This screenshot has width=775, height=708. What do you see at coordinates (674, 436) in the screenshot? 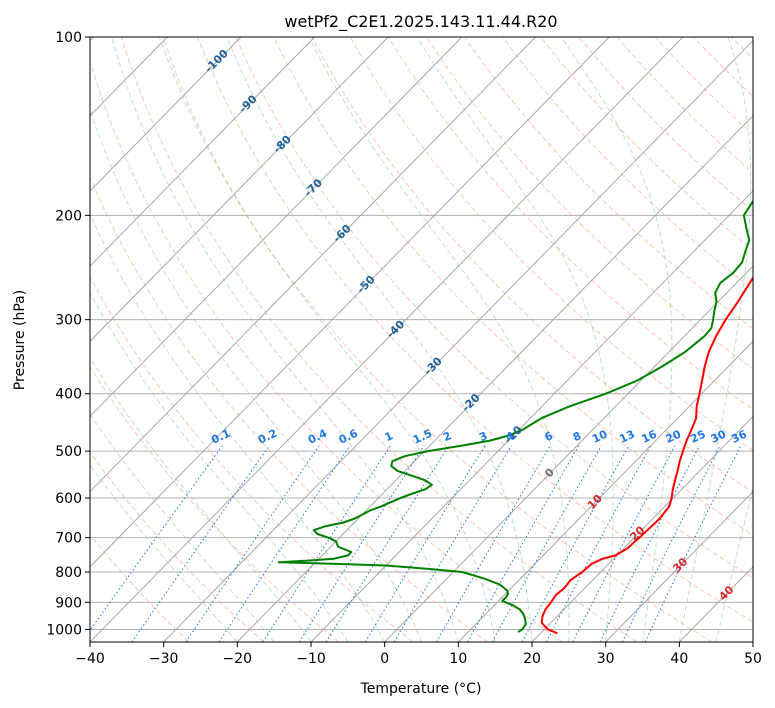
I see `mixing-ratio-label: 20` at bounding box center [674, 436].